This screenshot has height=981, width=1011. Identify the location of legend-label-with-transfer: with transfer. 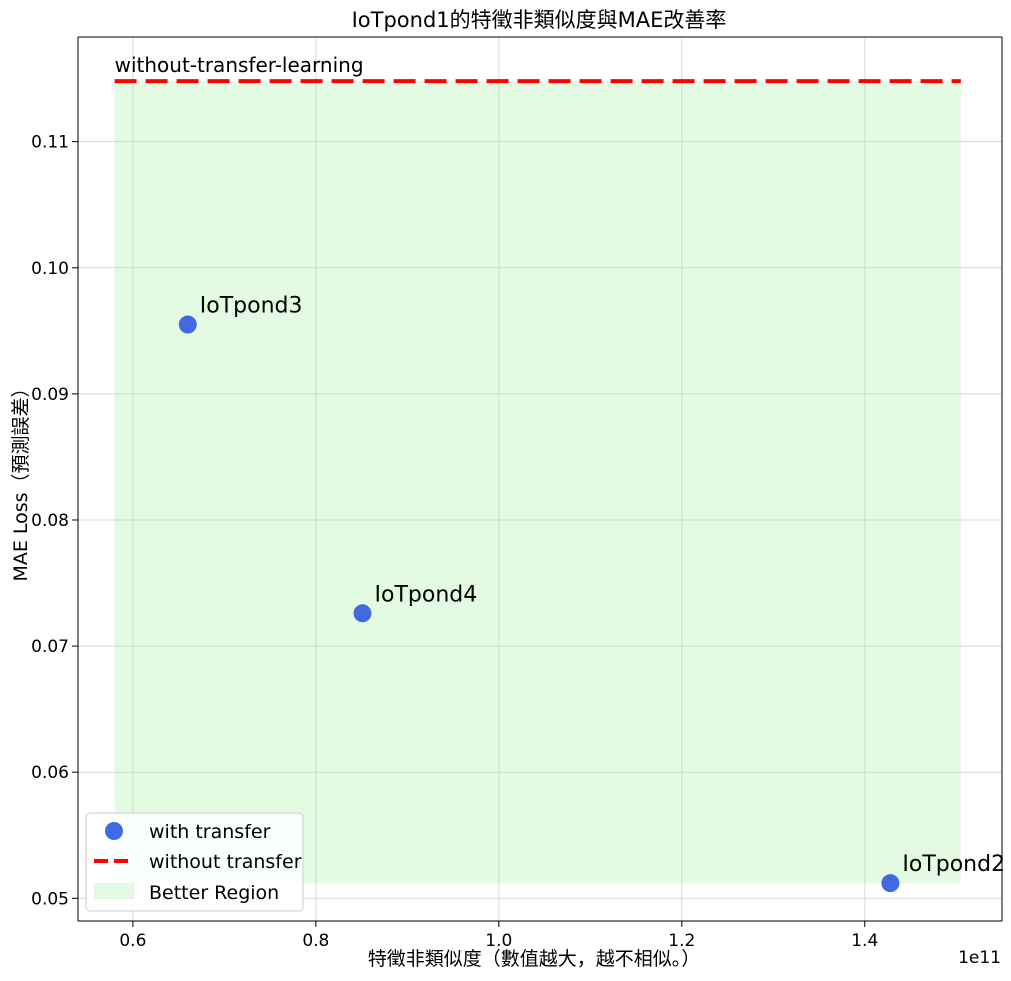
(210, 832).